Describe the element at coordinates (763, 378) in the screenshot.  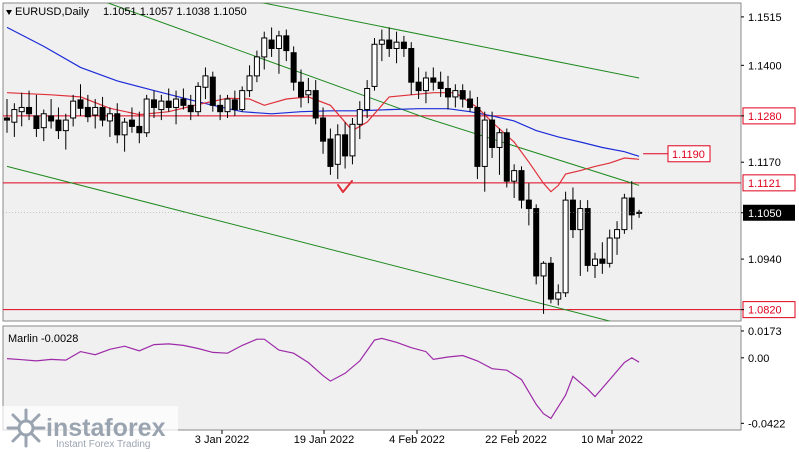
I see `indicator-axis: 0.0173 0.00 -0.0422` at that location.